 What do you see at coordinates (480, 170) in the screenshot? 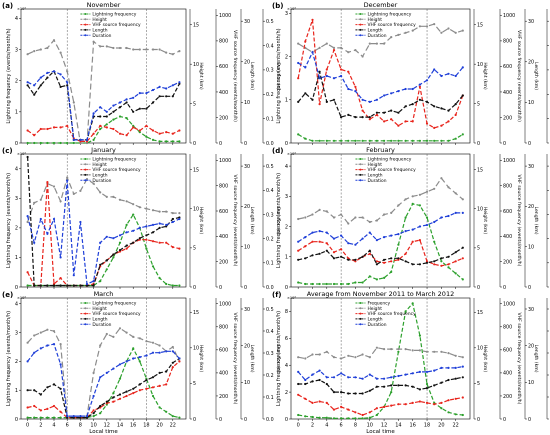
I see `secondary-tick-label: 15` at bounding box center [480, 170].